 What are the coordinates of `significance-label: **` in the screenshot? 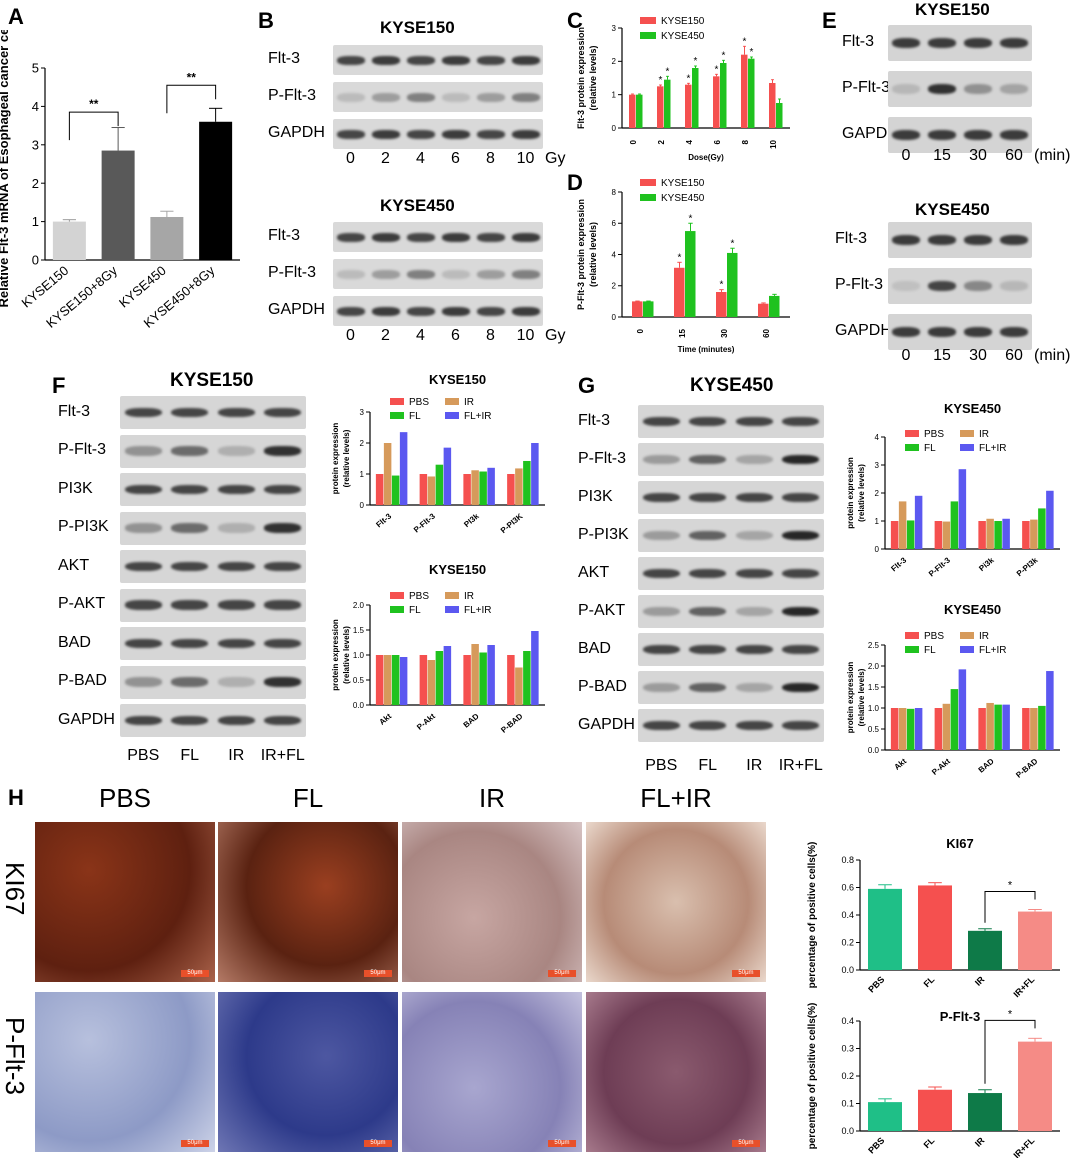 It's located at (192, 77).